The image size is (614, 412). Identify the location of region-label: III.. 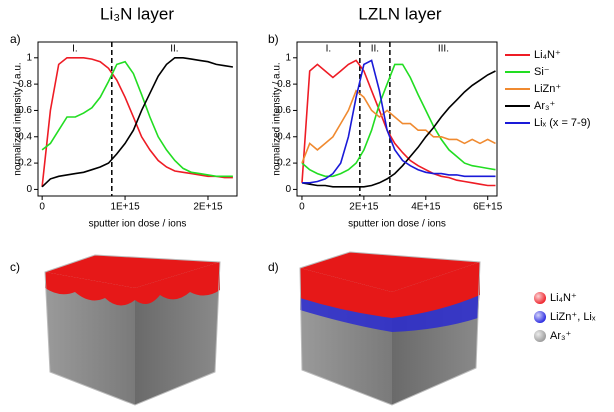
(443, 49).